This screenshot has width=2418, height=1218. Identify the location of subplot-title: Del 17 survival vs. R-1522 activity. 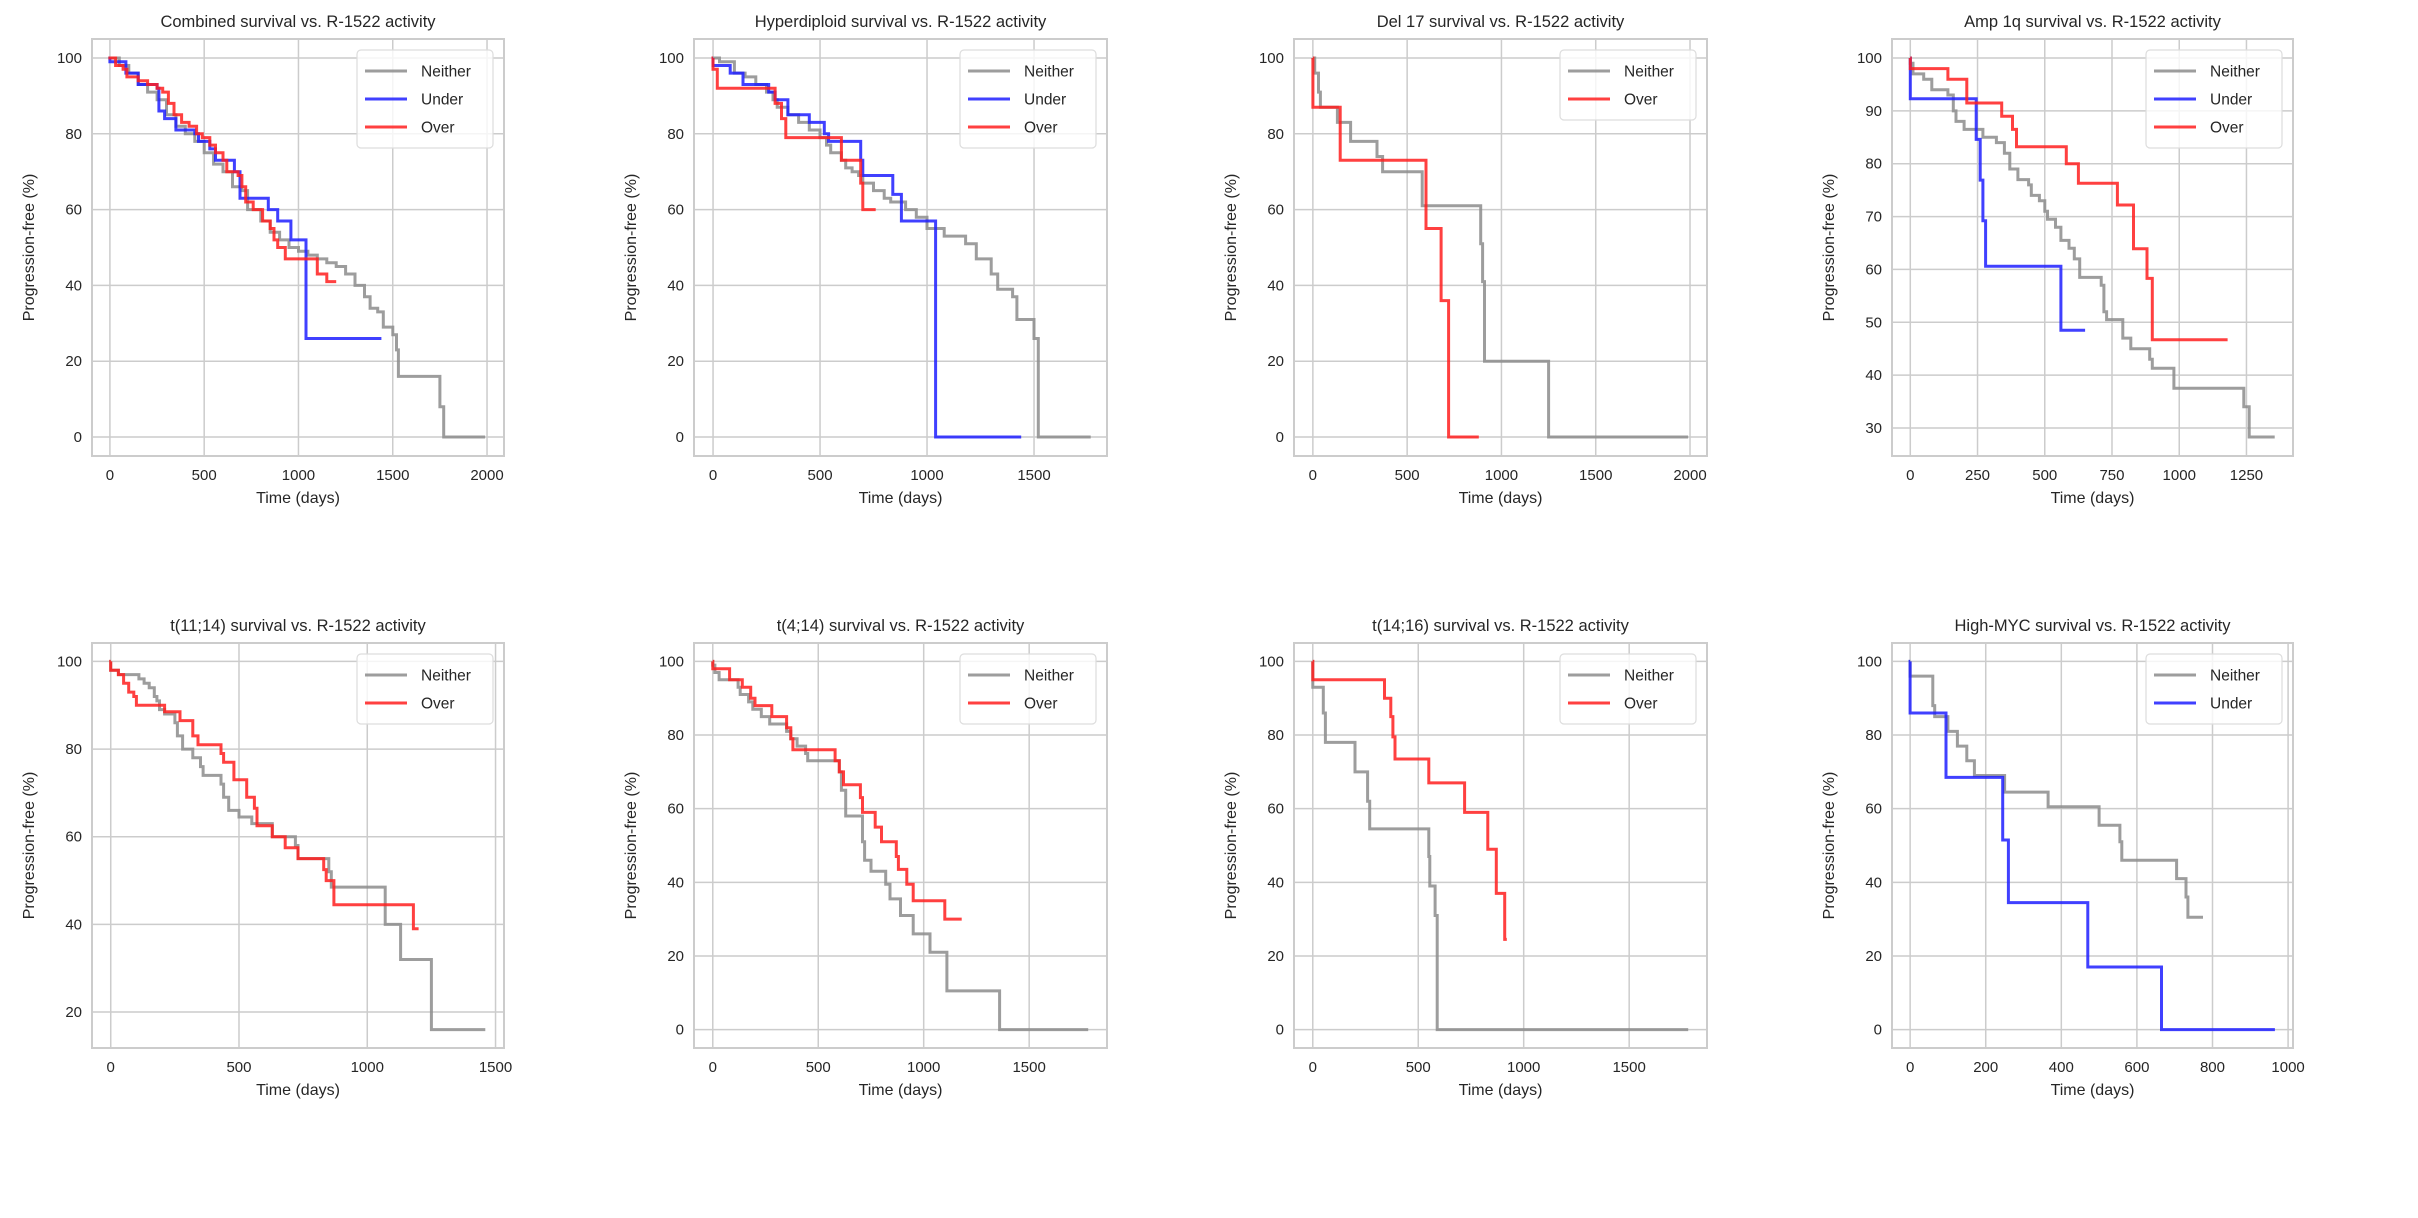
(1501, 22).